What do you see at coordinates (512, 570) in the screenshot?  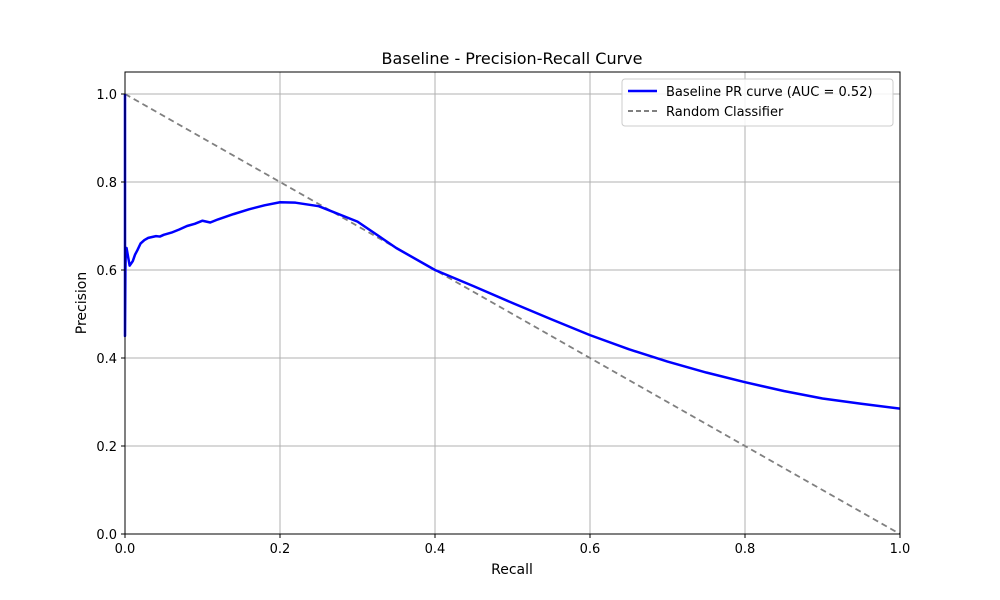 I see `x-axis-label: Recall` at bounding box center [512, 570].